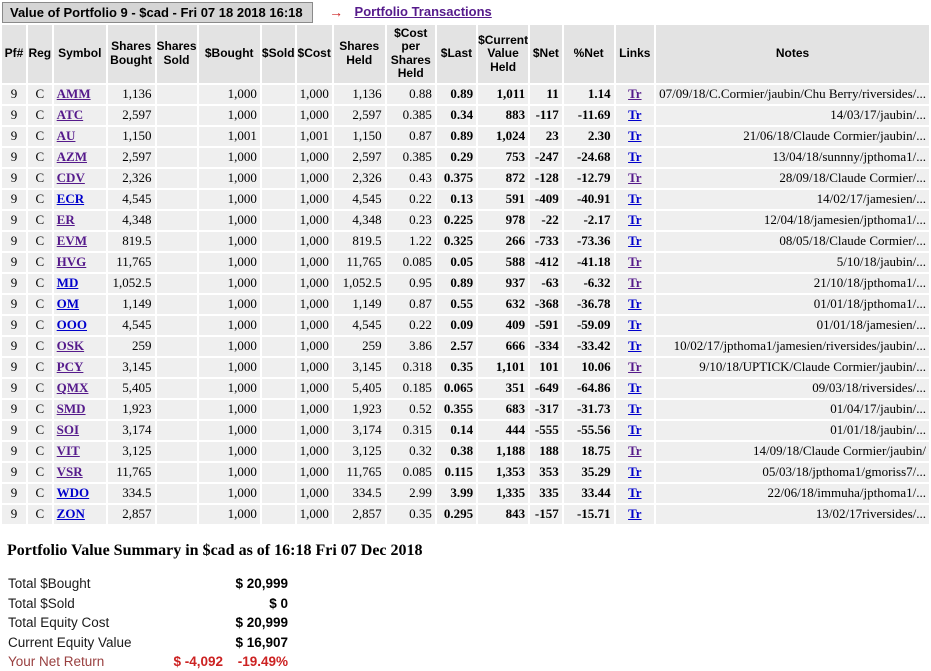 This screenshot has width=931, height=671. What do you see at coordinates (70, 115) in the screenshot?
I see `symbol-link: ATC` at bounding box center [70, 115].